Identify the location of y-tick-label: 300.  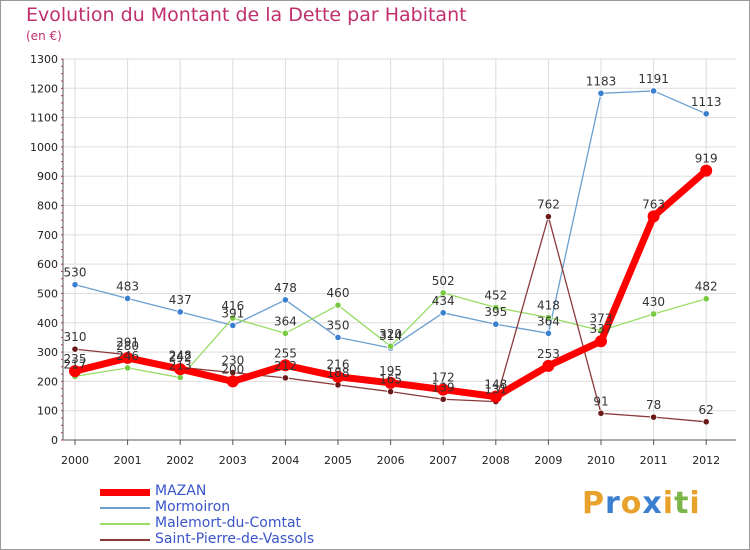
(47, 352).